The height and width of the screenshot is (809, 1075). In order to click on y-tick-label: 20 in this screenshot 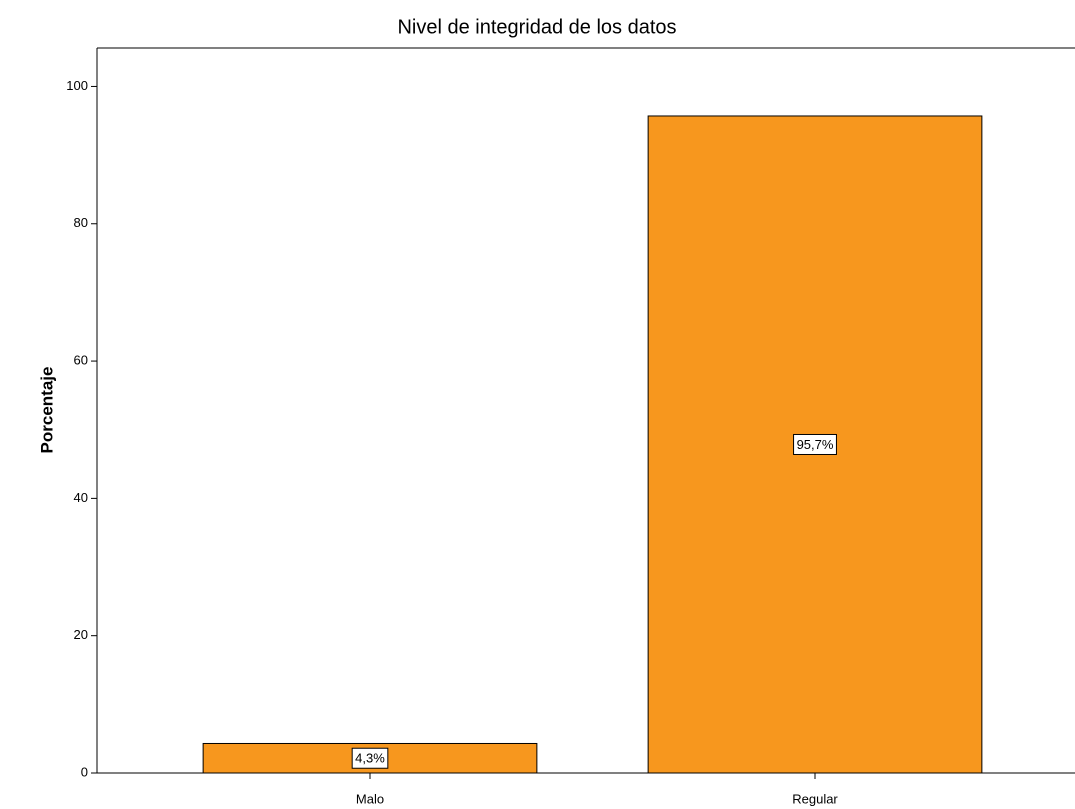, I will do `click(81, 634)`.